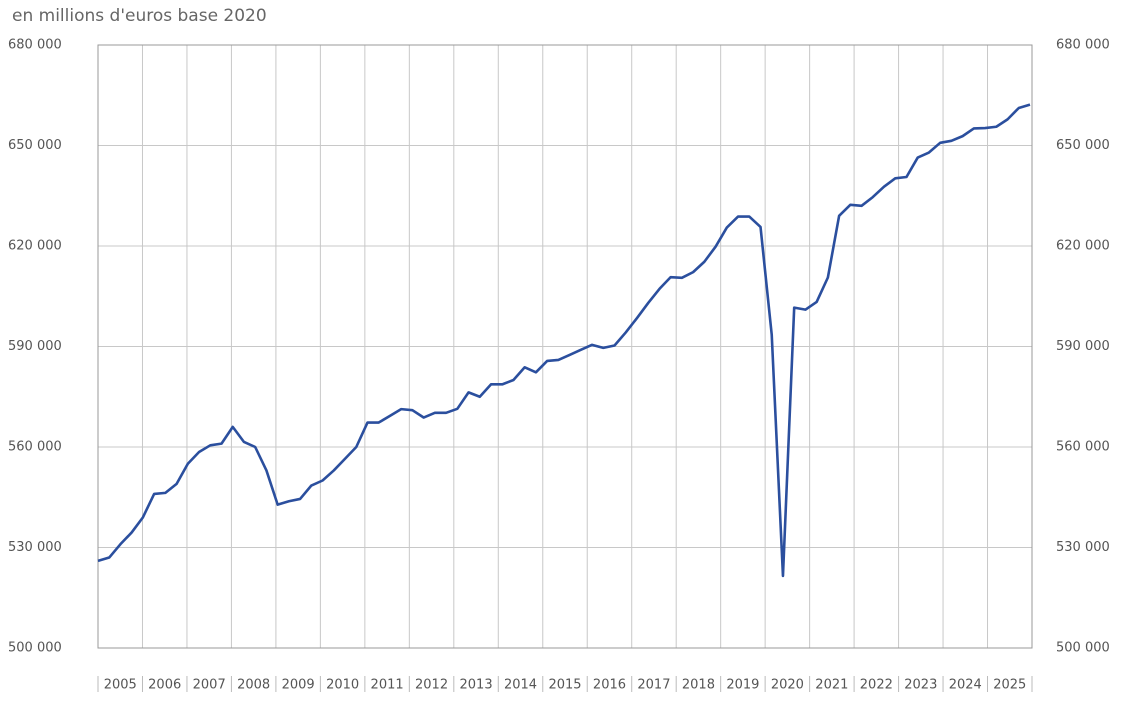 The width and height of the screenshot is (1134, 708). What do you see at coordinates (35, 648) in the screenshot?
I see `y-tick-label: 500 000` at bounding box center [35, 648].